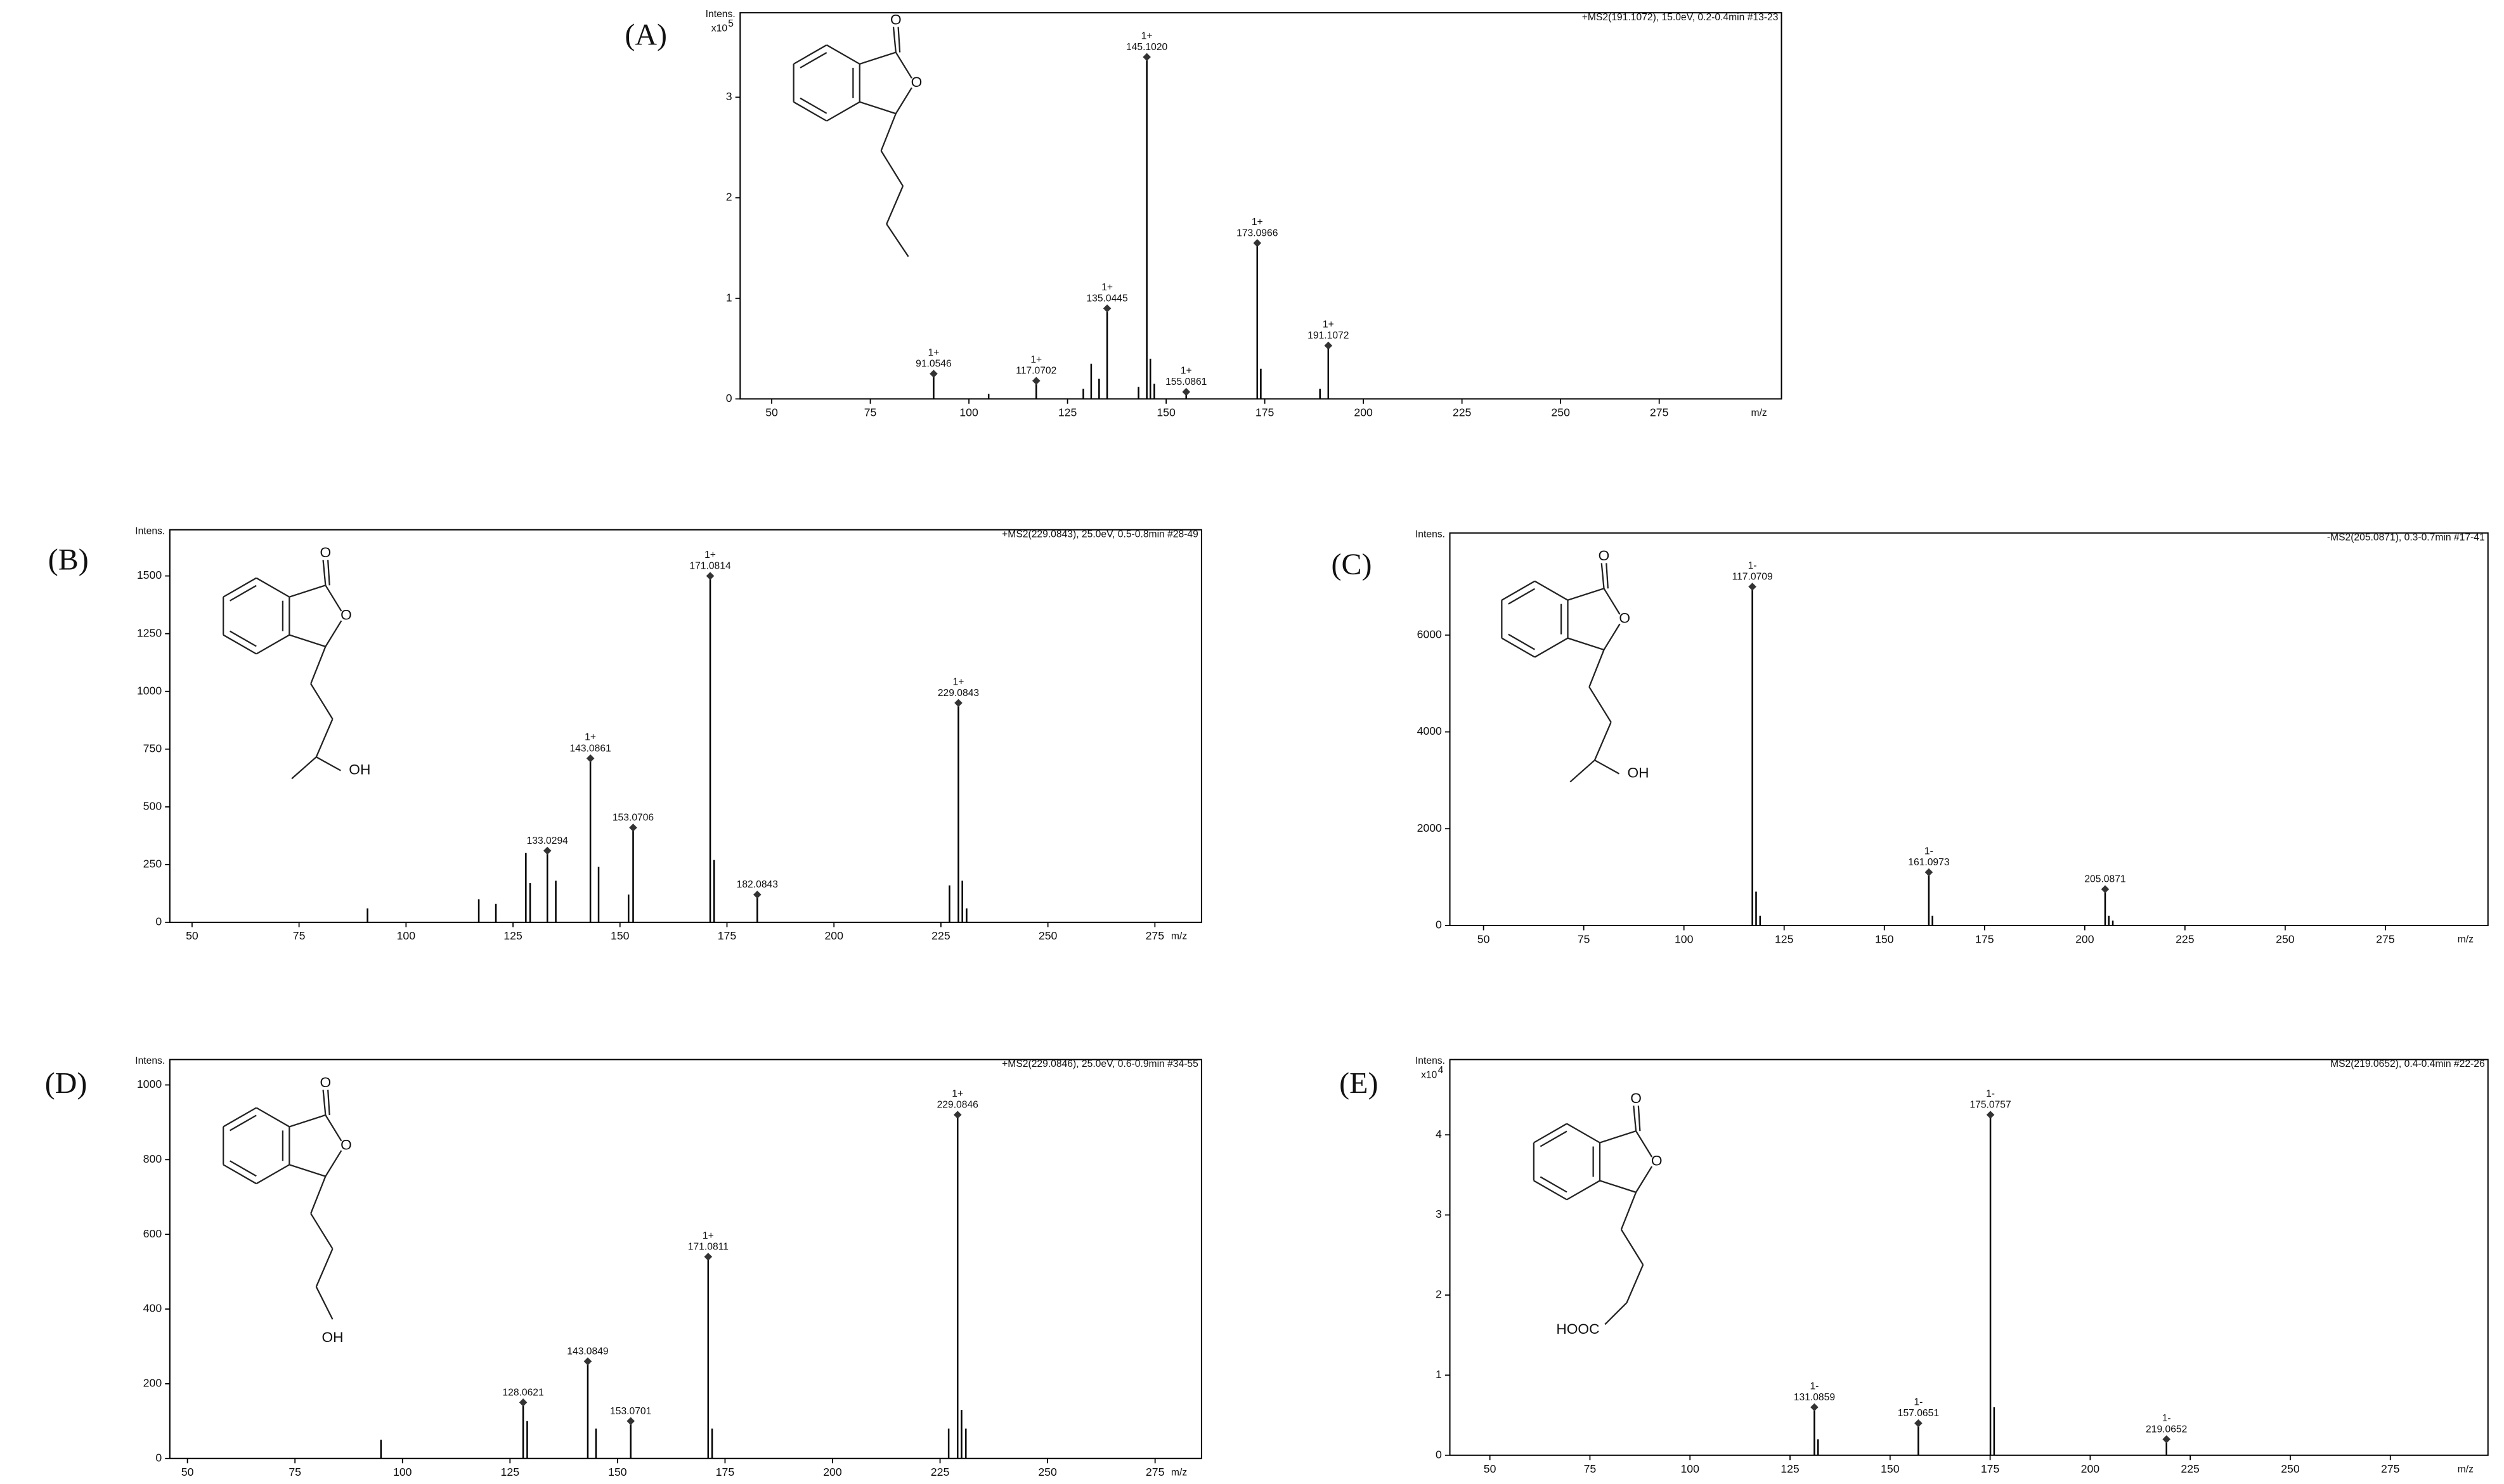  Describe the element at coordinates (1659, 413) in the screenshot. I see `x-tick-label: 275` at that location.